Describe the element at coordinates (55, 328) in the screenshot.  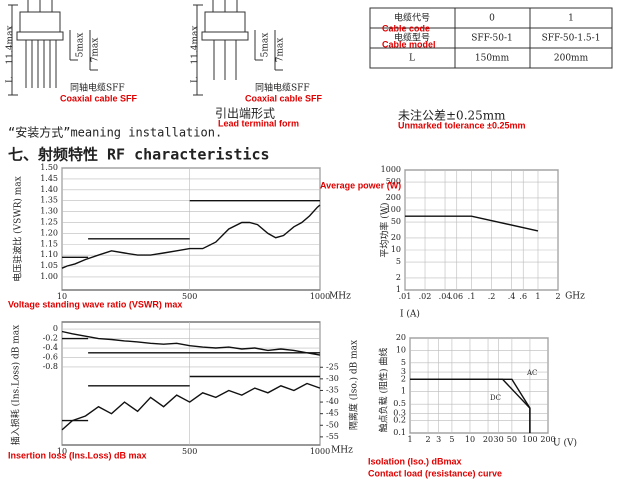
I see `y-tick-label: 0` at that location.